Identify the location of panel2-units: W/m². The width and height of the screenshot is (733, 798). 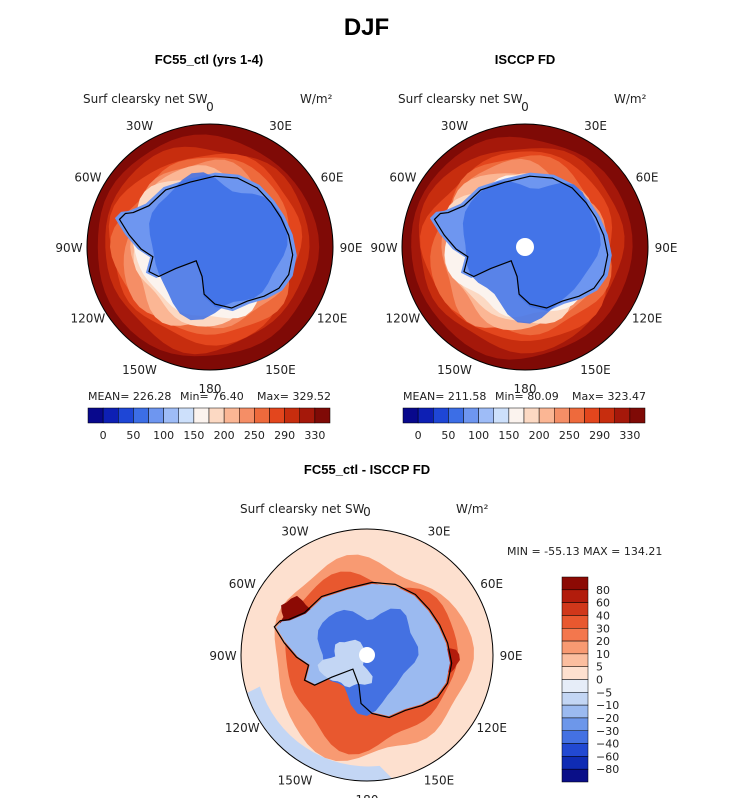
(630, 99).